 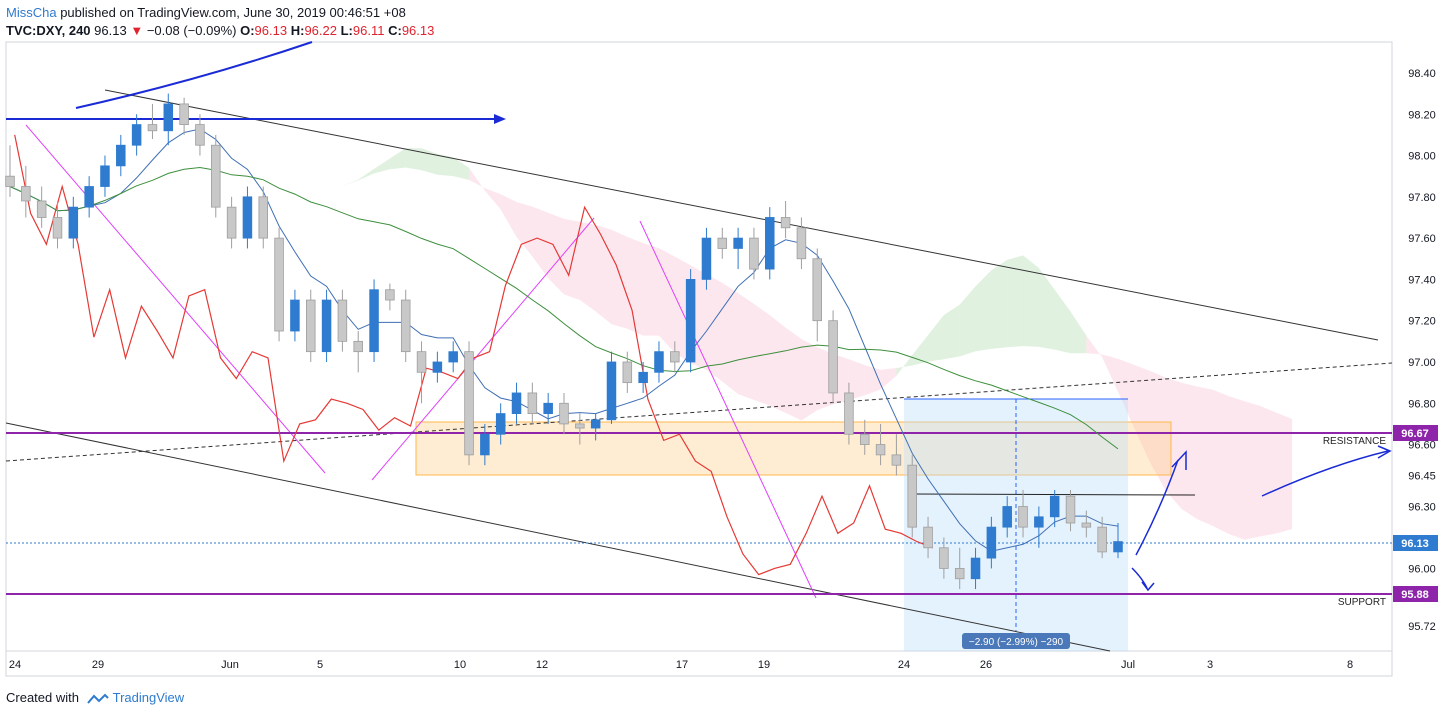 What do you see at coordinates (1325, 473) in the screenshot?
I see `projection-right-curve` at bounding box center [1325, 473].